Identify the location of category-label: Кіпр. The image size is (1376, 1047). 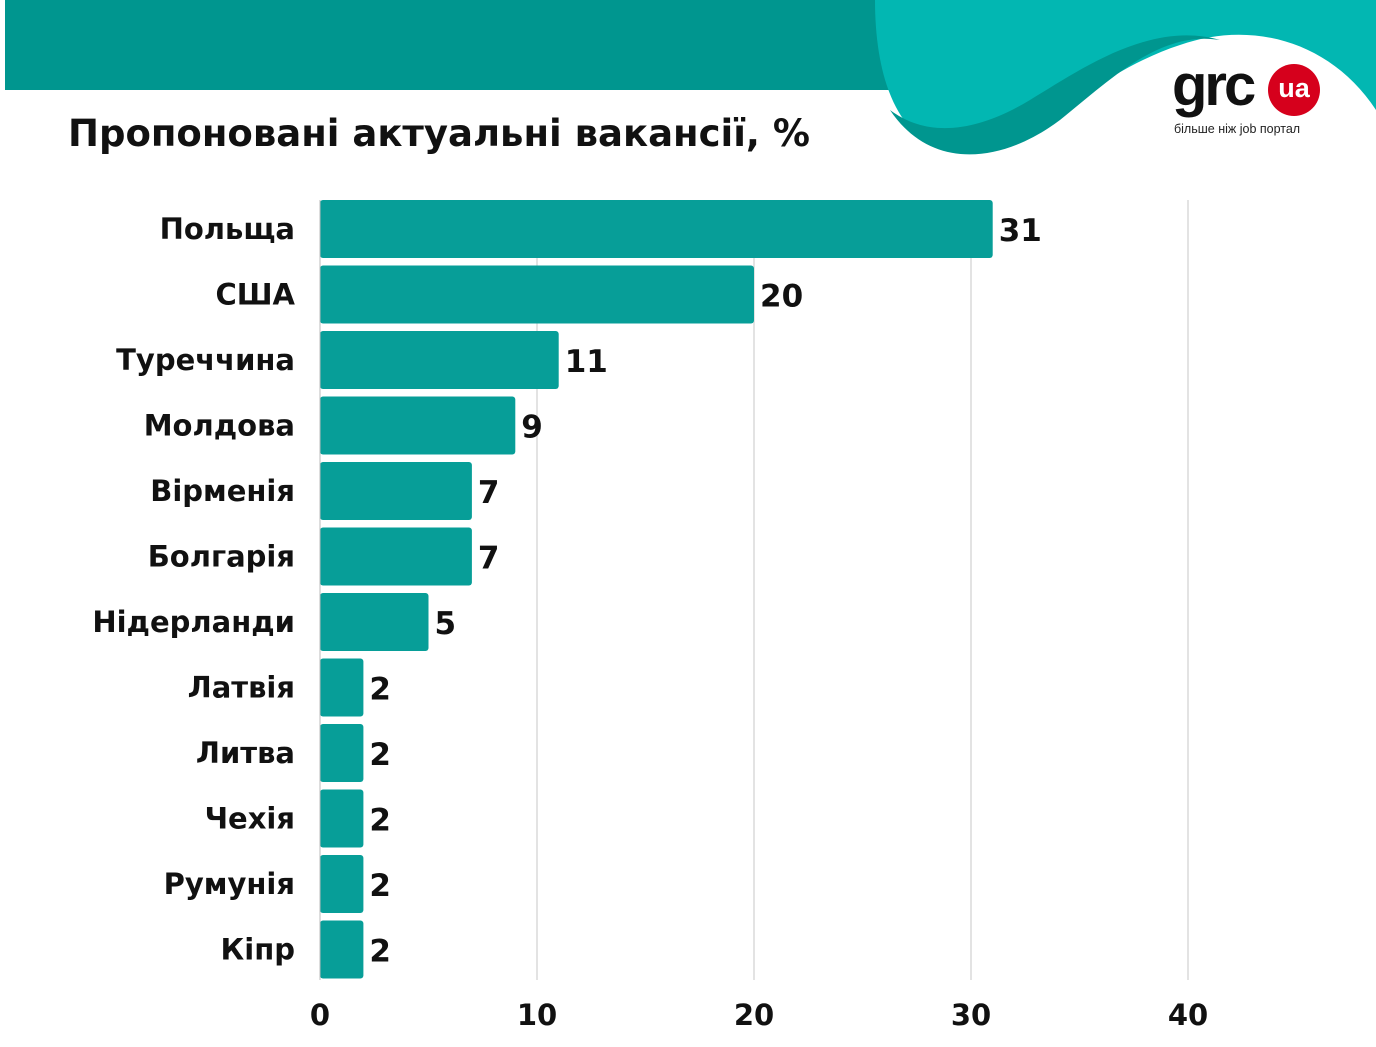
(258, 950).